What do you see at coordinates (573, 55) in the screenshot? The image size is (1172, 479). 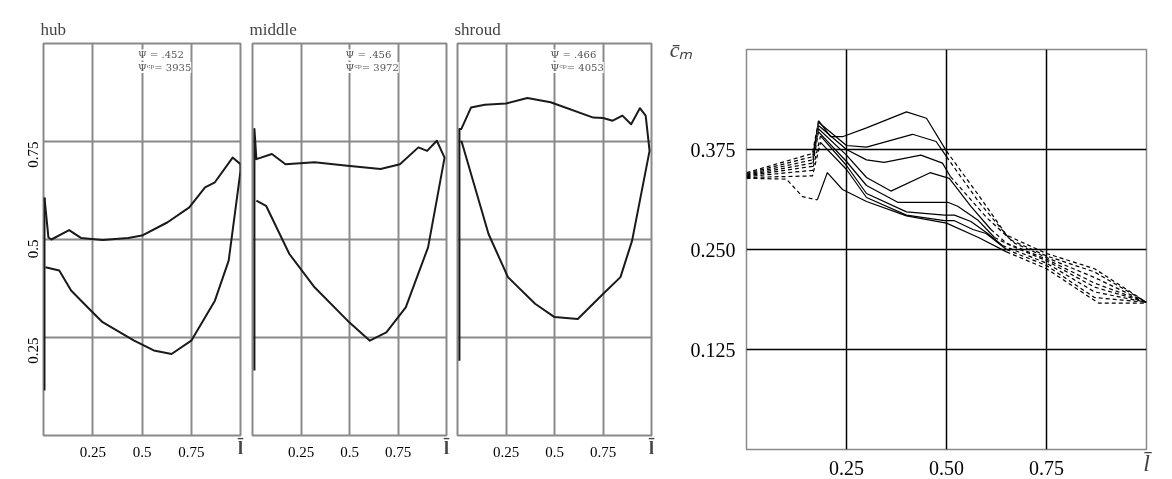 I see `annotation: Ψ = .466` at bounding box center [573, 55].